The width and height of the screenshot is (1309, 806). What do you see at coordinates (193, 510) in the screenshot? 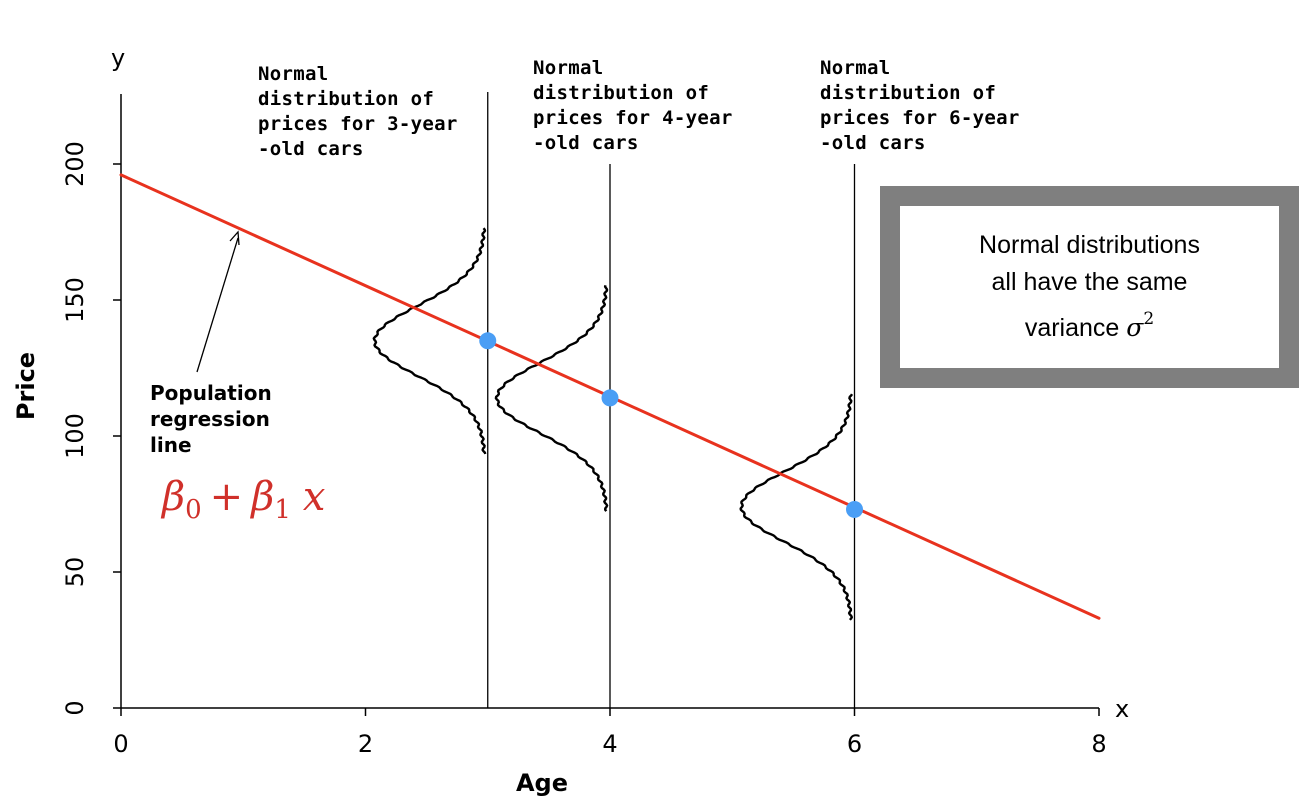
I see `beta0-subscript: 0` at bounding box center [193, 510].